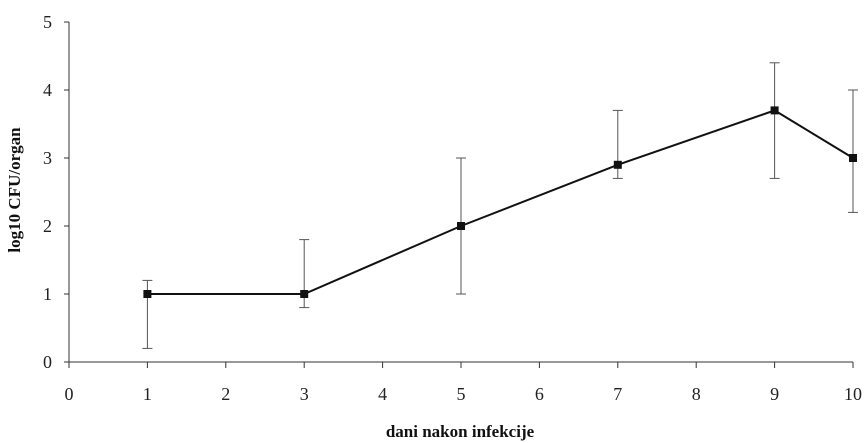  What do you see at coordinates (696, 394) in the screenshot?
I see `x-tick-label: 8` at bounding box center [696, 394].